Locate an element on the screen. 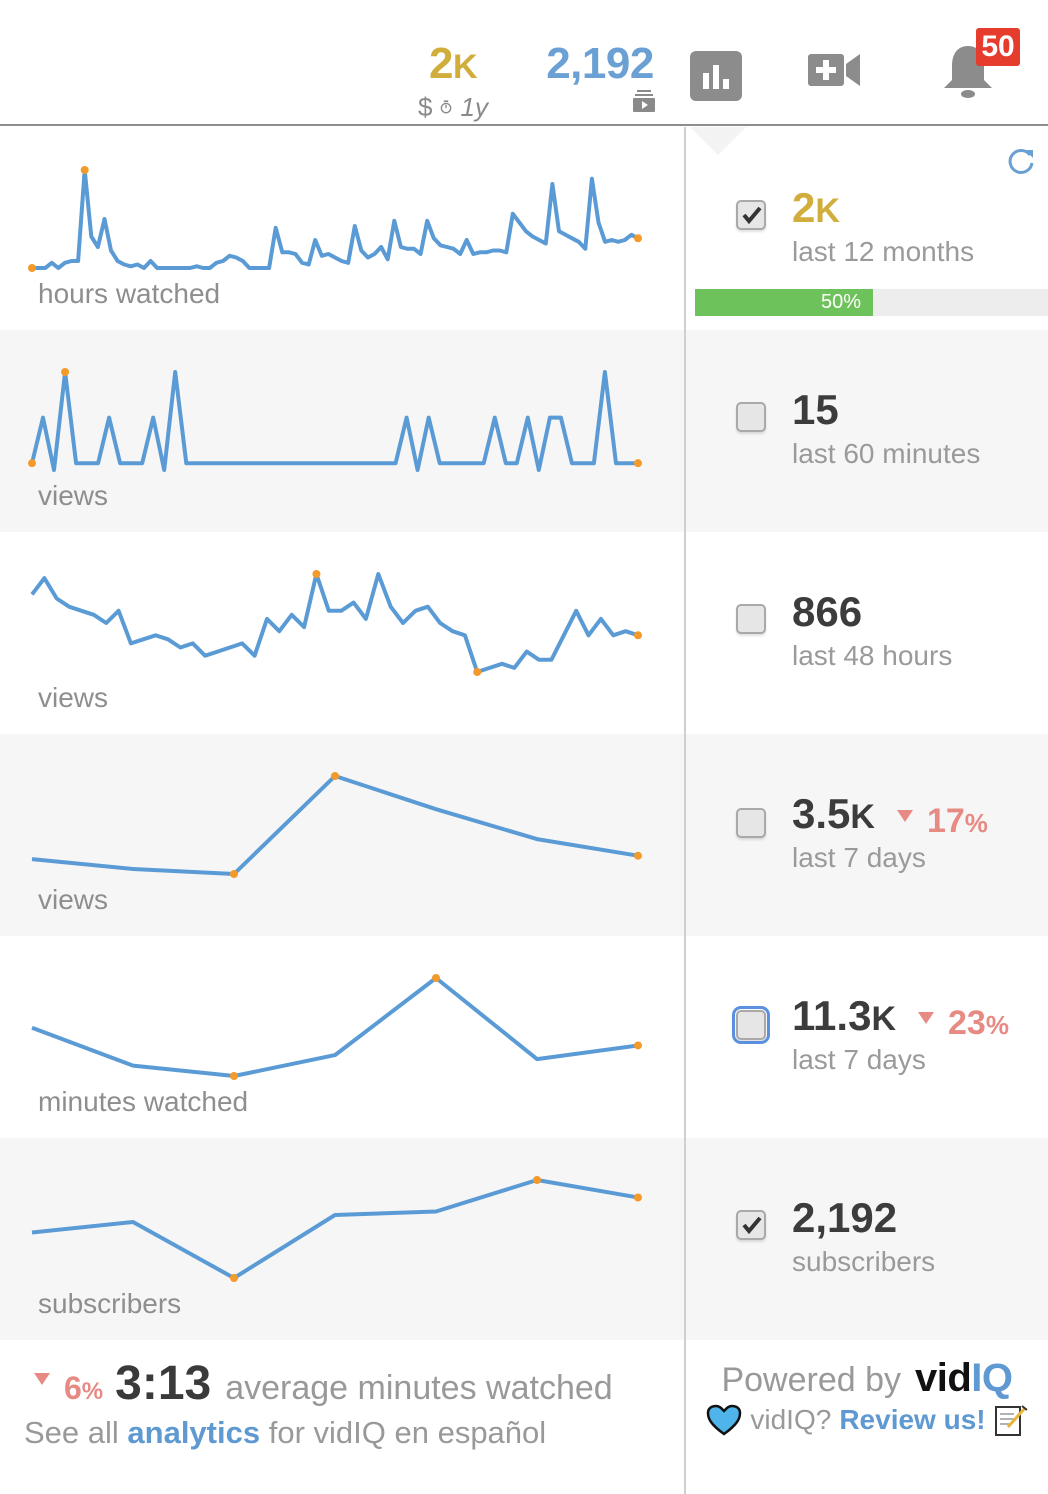 This screenshot has height=1494, width=1048. vidiq-logo: vidIQ is located at coordinates (964, 1378).